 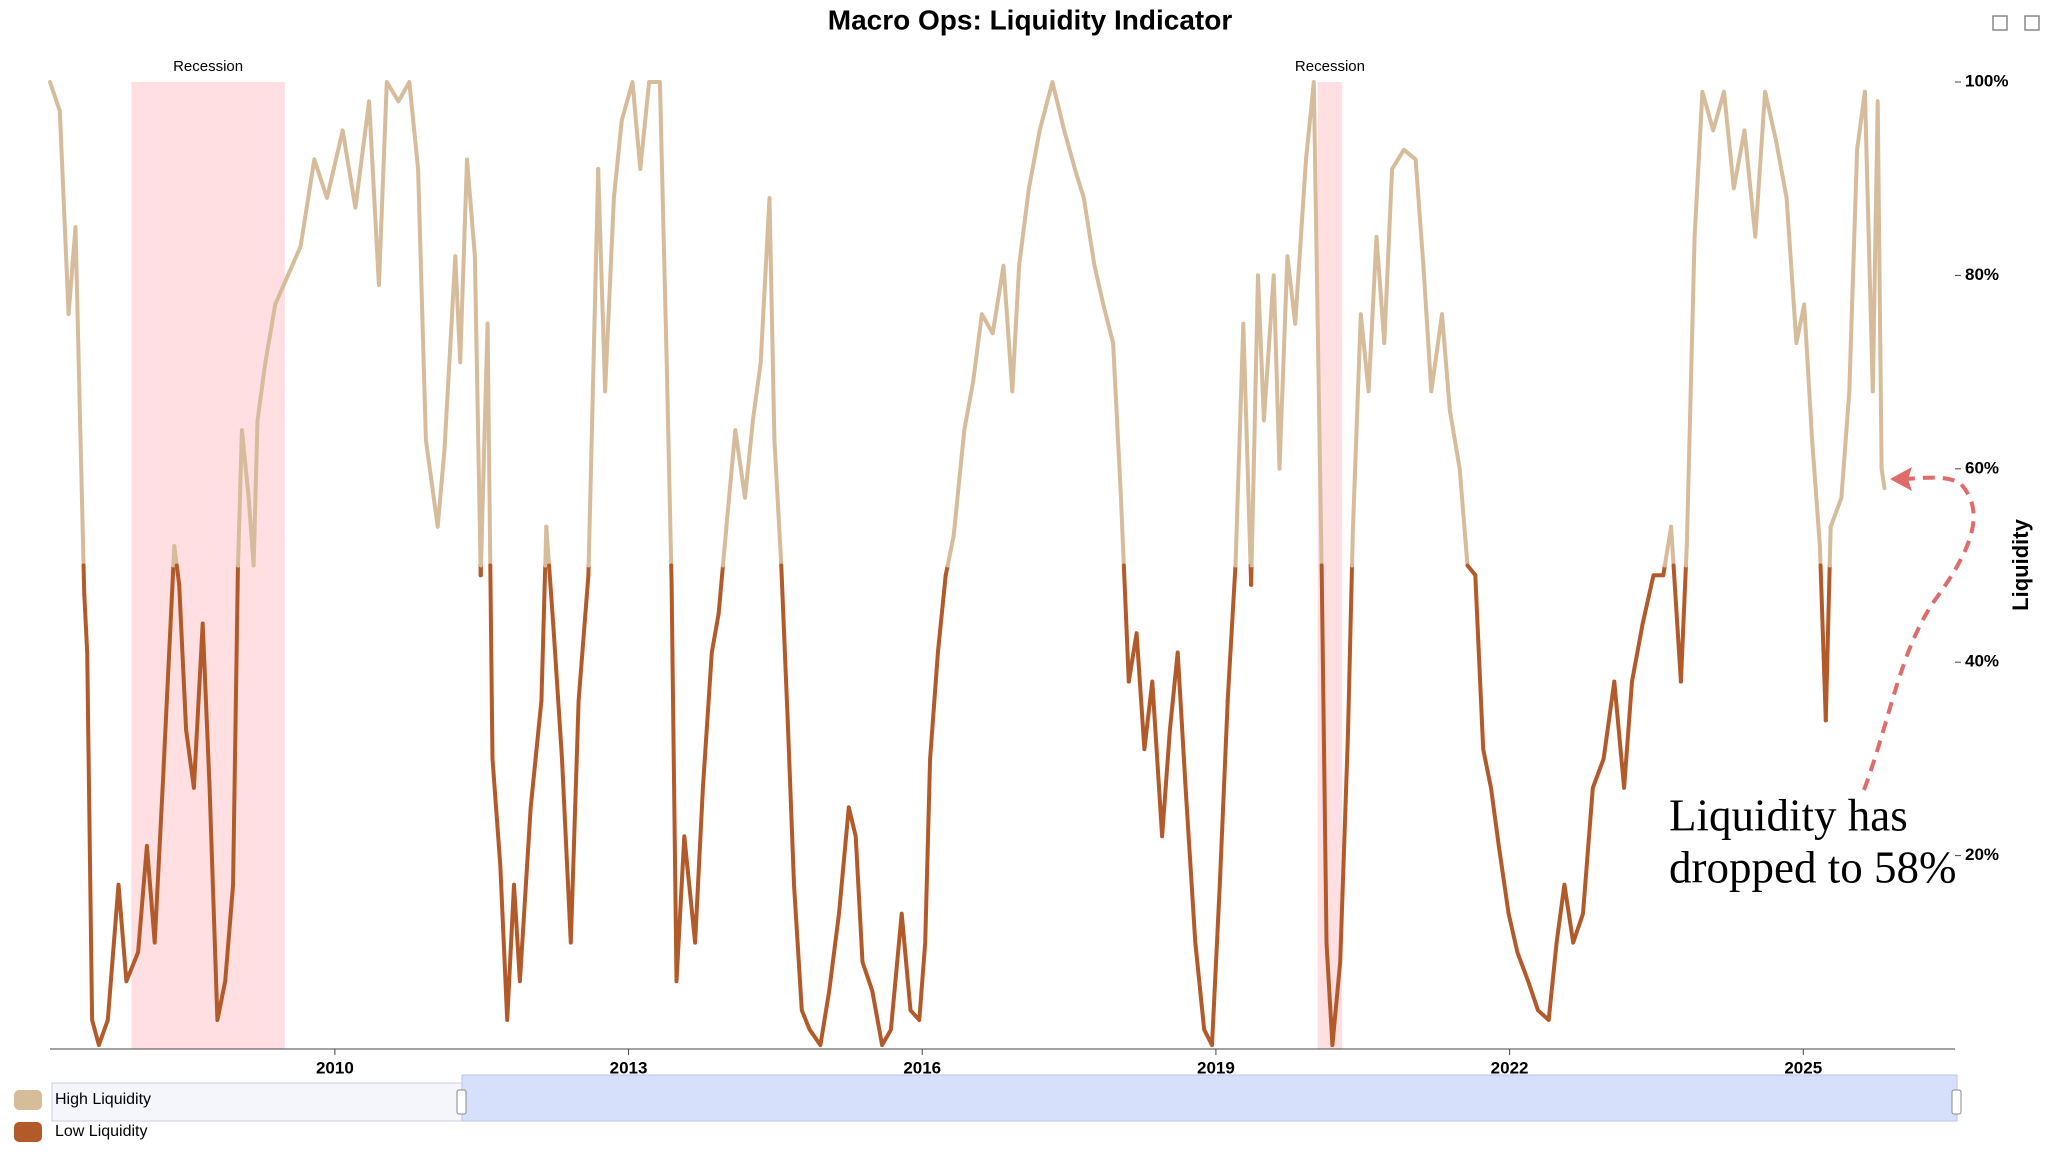 I want to click on x-tick-label: 2019, so click(x=1216, y=1067).